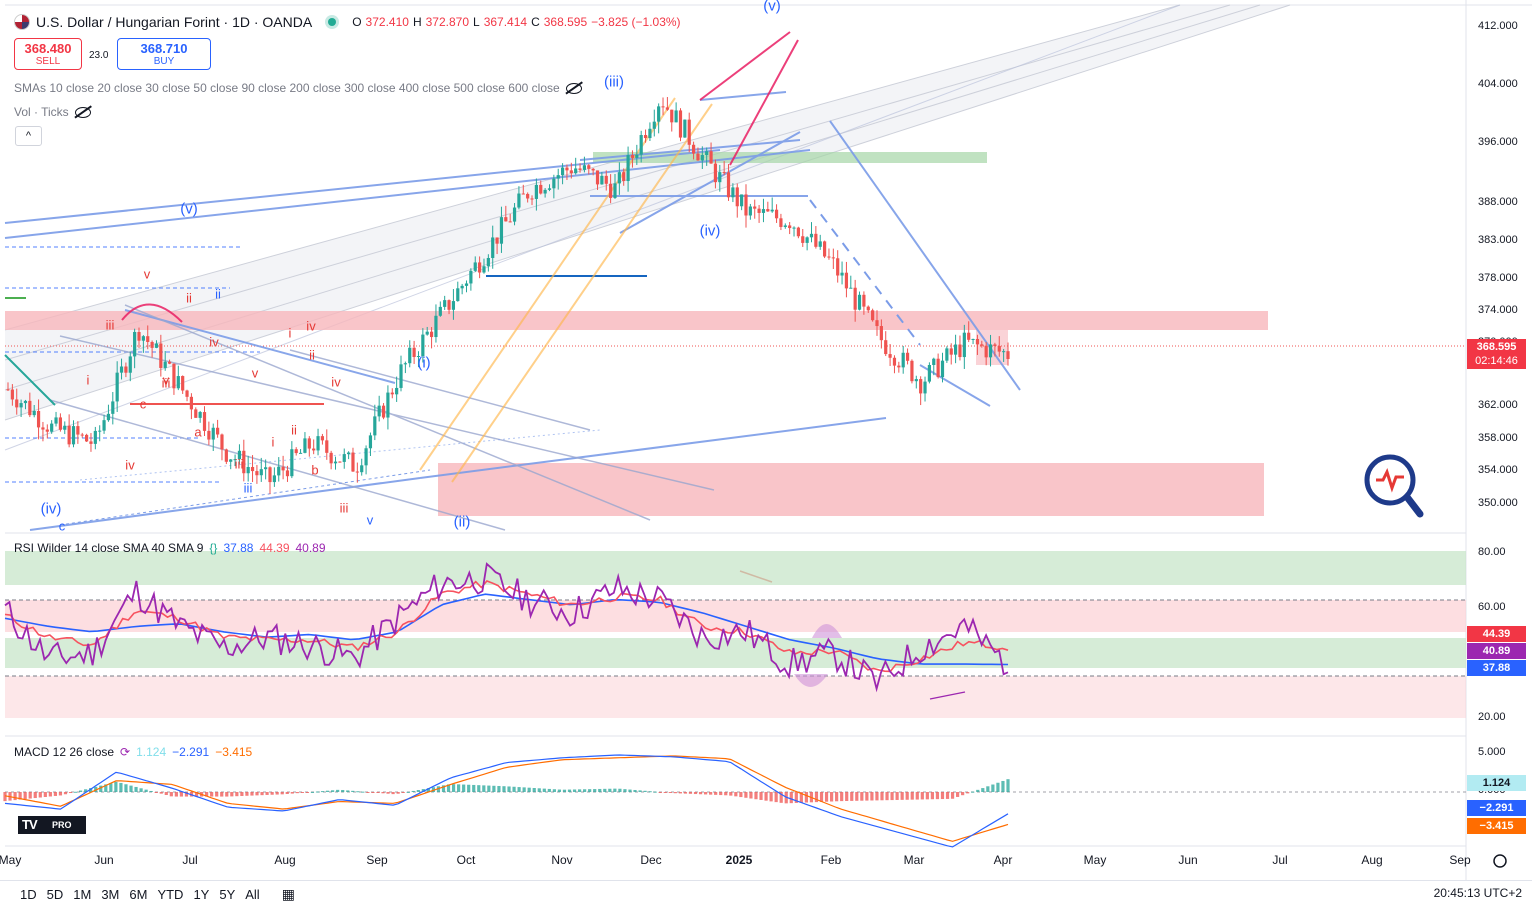  Describe the element at coordinates (252, 894) in the screenshot. I see `range-all-button: All` at that location.